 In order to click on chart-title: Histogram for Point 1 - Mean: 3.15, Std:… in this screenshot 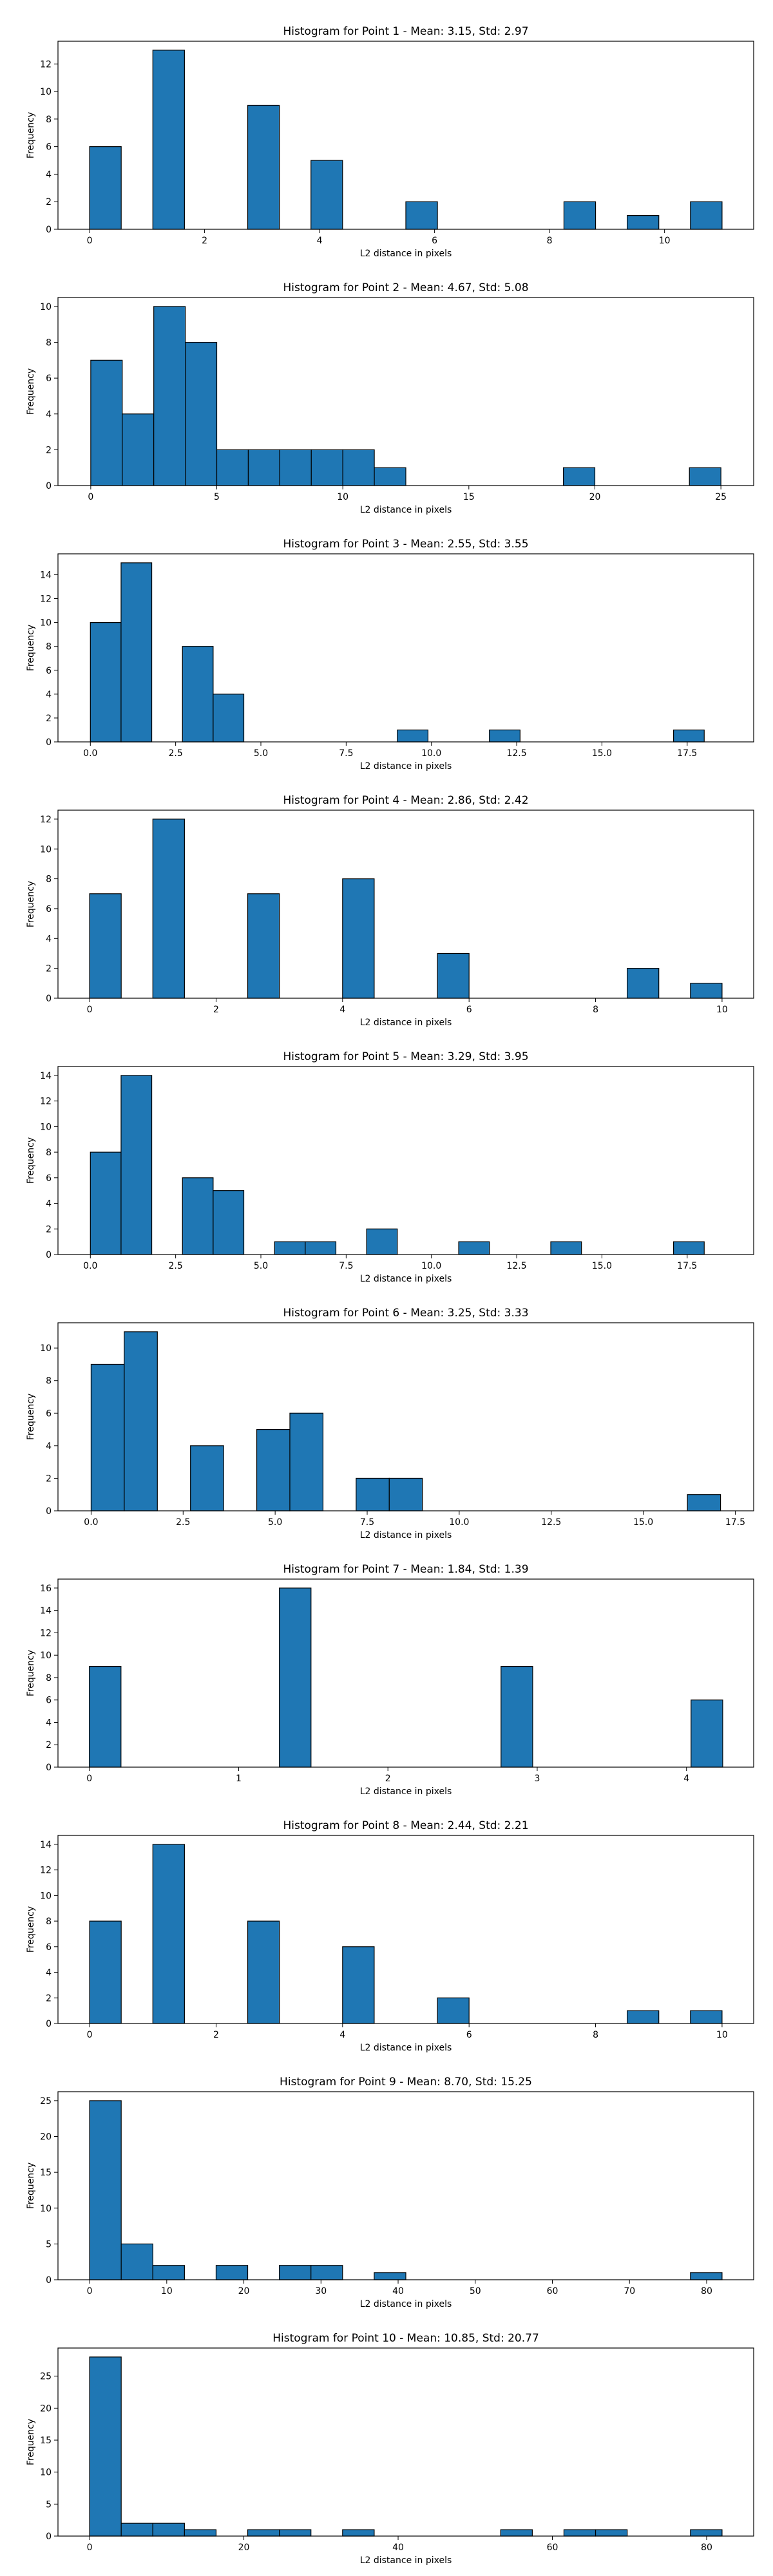, I will do `click(405, 32)`.